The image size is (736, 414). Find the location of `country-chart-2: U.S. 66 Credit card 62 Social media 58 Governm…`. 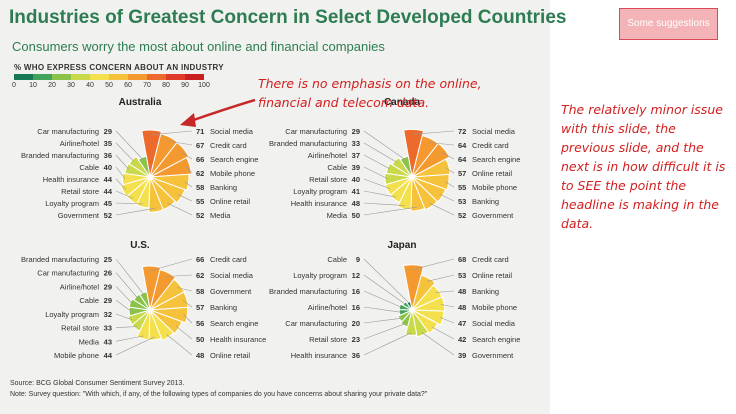

country-chart-2: U.S. 66 Credit card 62 Social media 58 Governm… is located at coordinates (143, 300).